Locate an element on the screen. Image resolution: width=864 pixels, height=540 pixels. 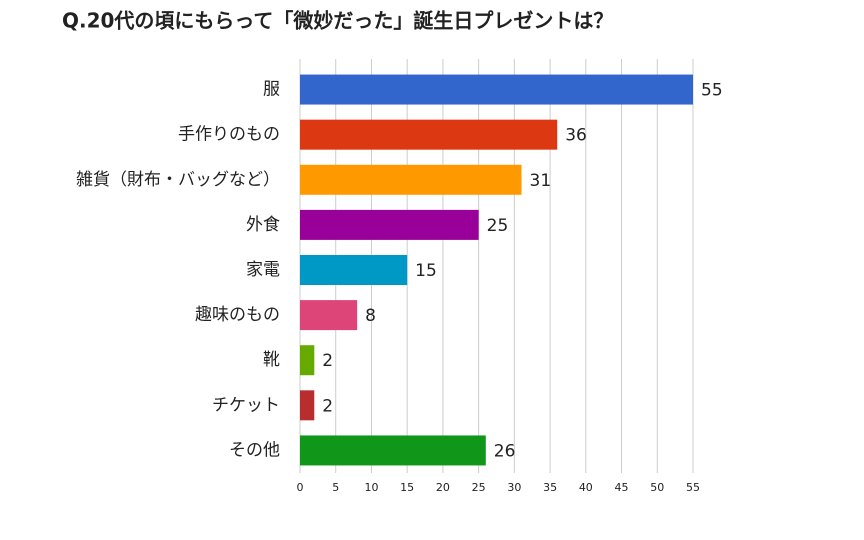
data-label: 31 is located at coordinates (541, 181).